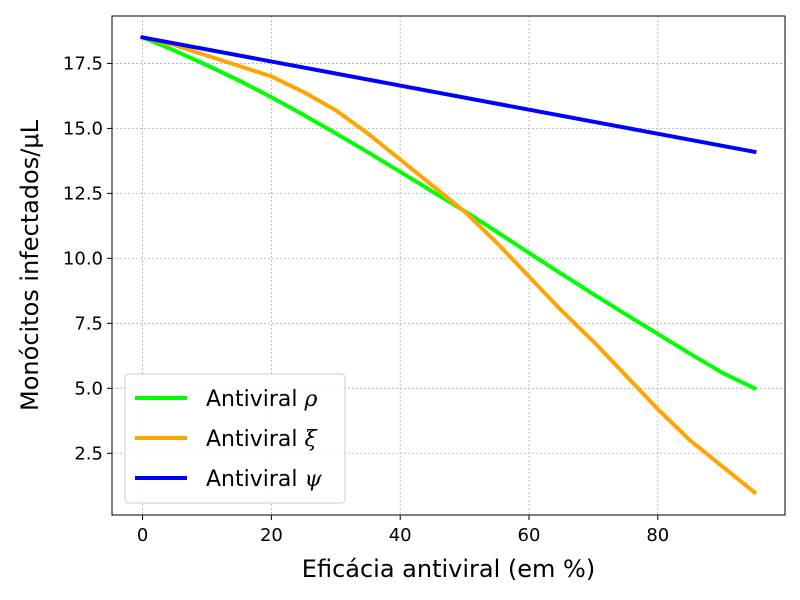 The width and height of the screenshot is (800, 600). What do you see at coordinates (264, 479) in the screenshot?
I see `legend-label: Antiviral ψ` at bounding box center [264, 479].